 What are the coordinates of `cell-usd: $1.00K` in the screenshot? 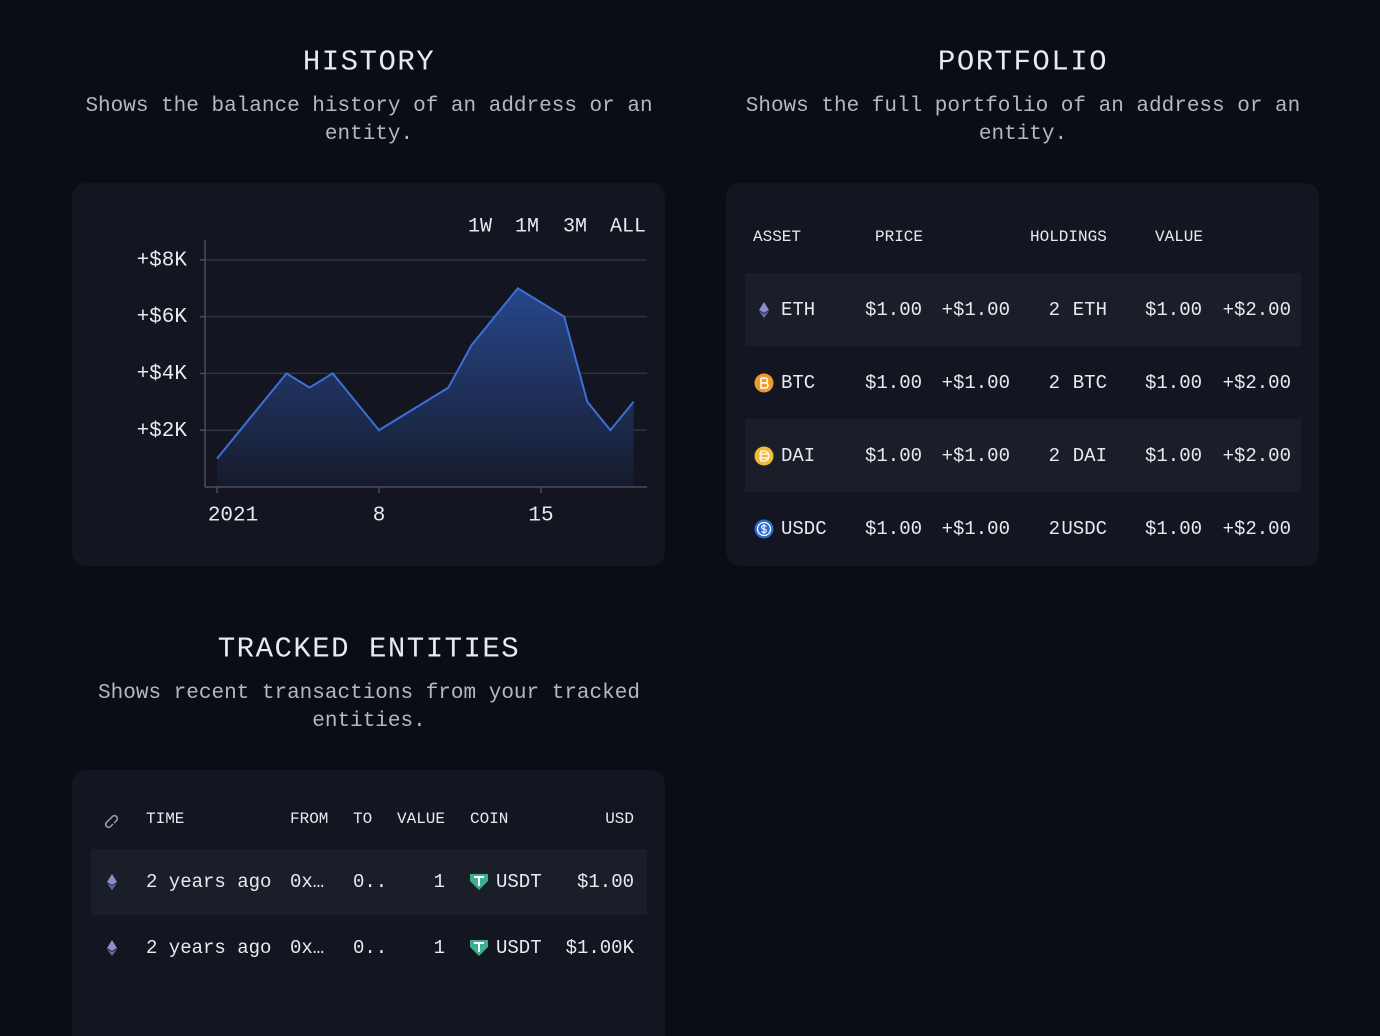 It's located at (600, 948).